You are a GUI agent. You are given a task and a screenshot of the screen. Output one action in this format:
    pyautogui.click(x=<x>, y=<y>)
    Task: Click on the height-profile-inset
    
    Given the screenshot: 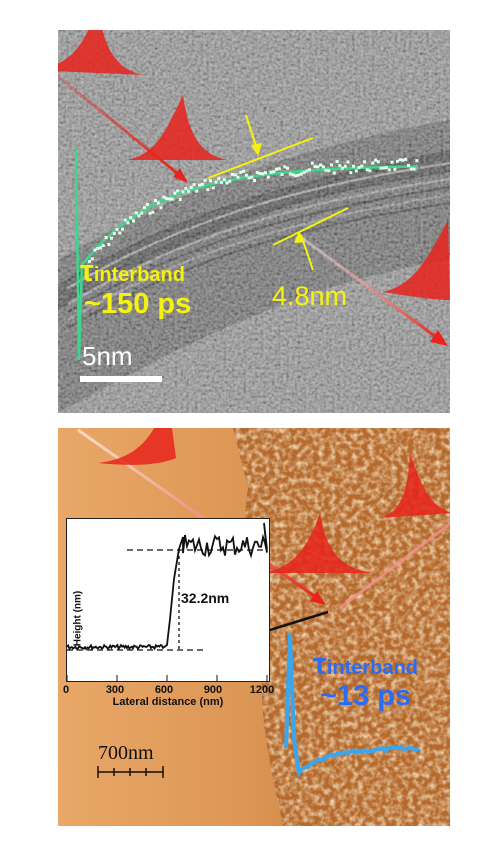 What is the action you would take?
    pyautogui.click(x=168, y=600)
    